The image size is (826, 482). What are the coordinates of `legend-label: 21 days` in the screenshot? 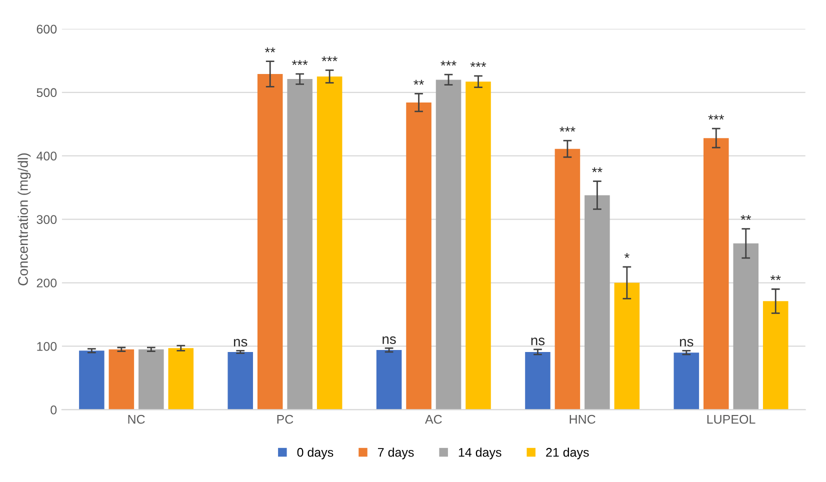 It's located at (567, 454).